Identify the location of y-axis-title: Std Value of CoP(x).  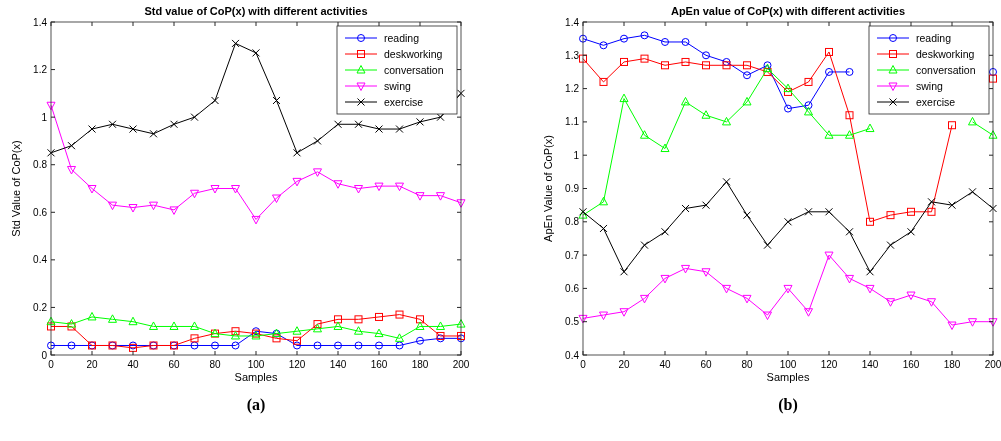
(16, 188).